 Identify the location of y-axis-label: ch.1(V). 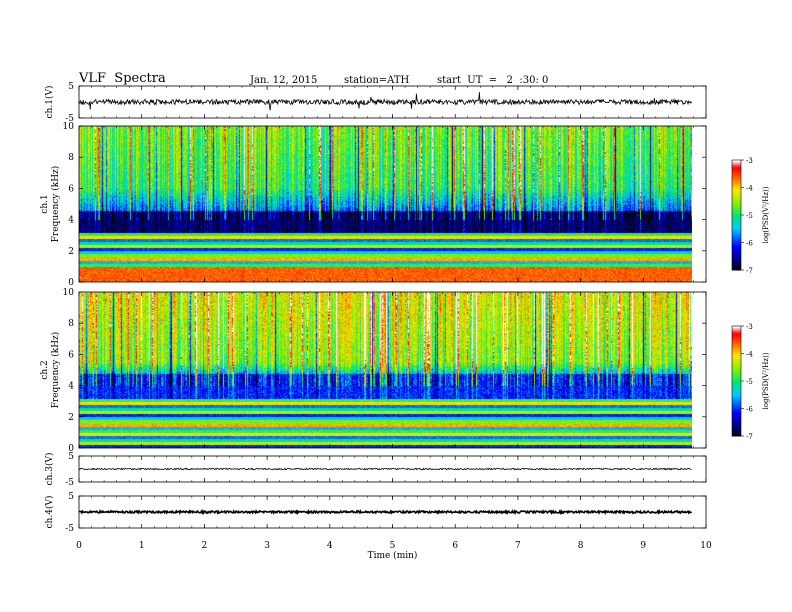
(49, 102).